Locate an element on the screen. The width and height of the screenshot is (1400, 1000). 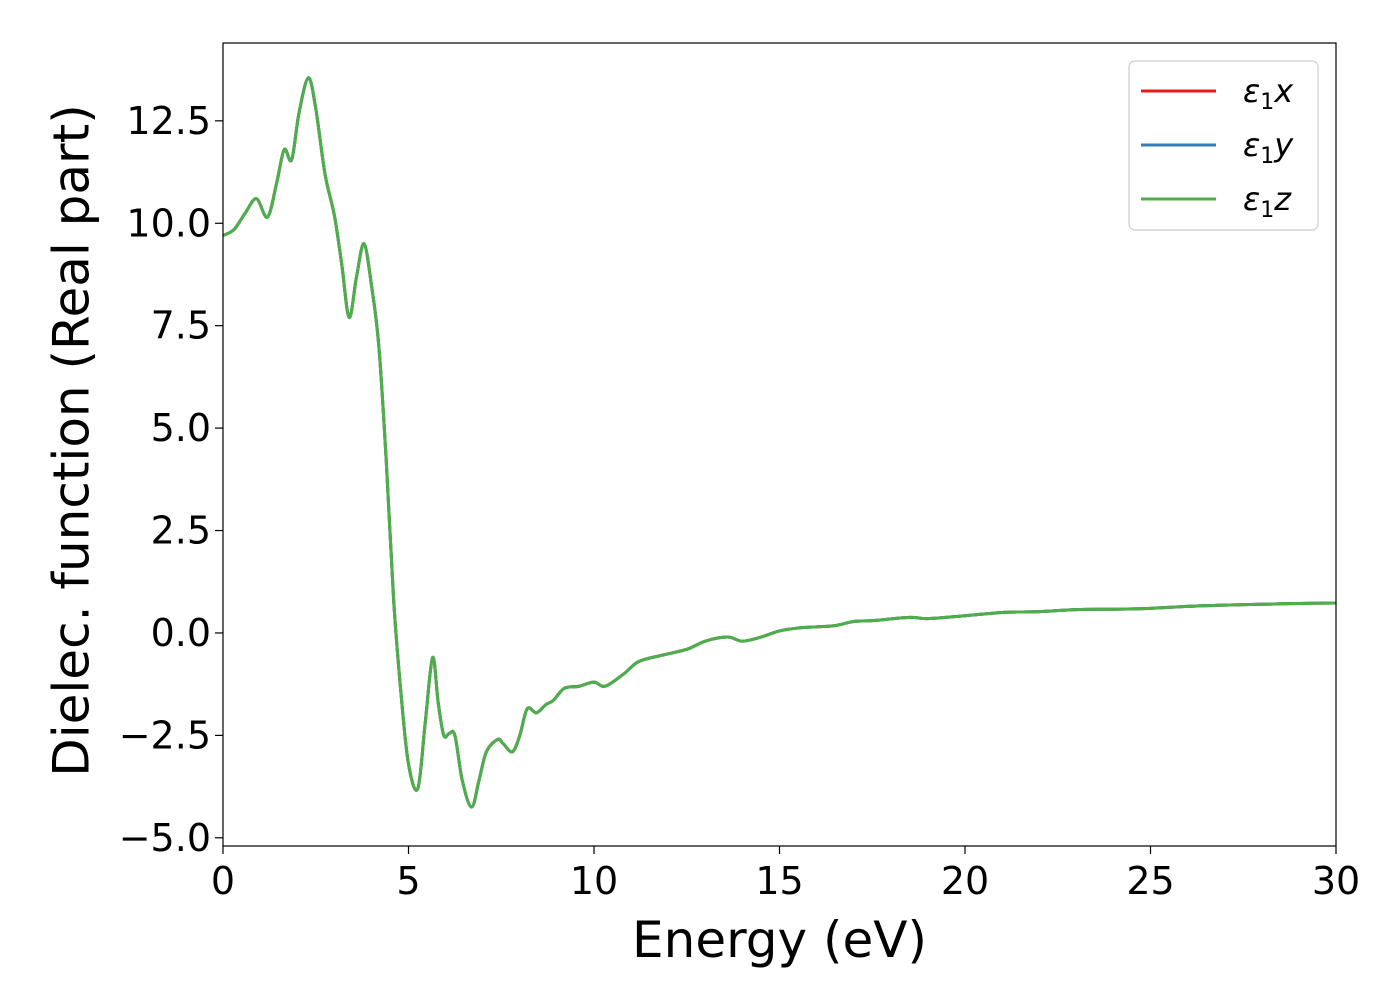
y-tick-label: 2.5 is located at coordinates (181, 531).